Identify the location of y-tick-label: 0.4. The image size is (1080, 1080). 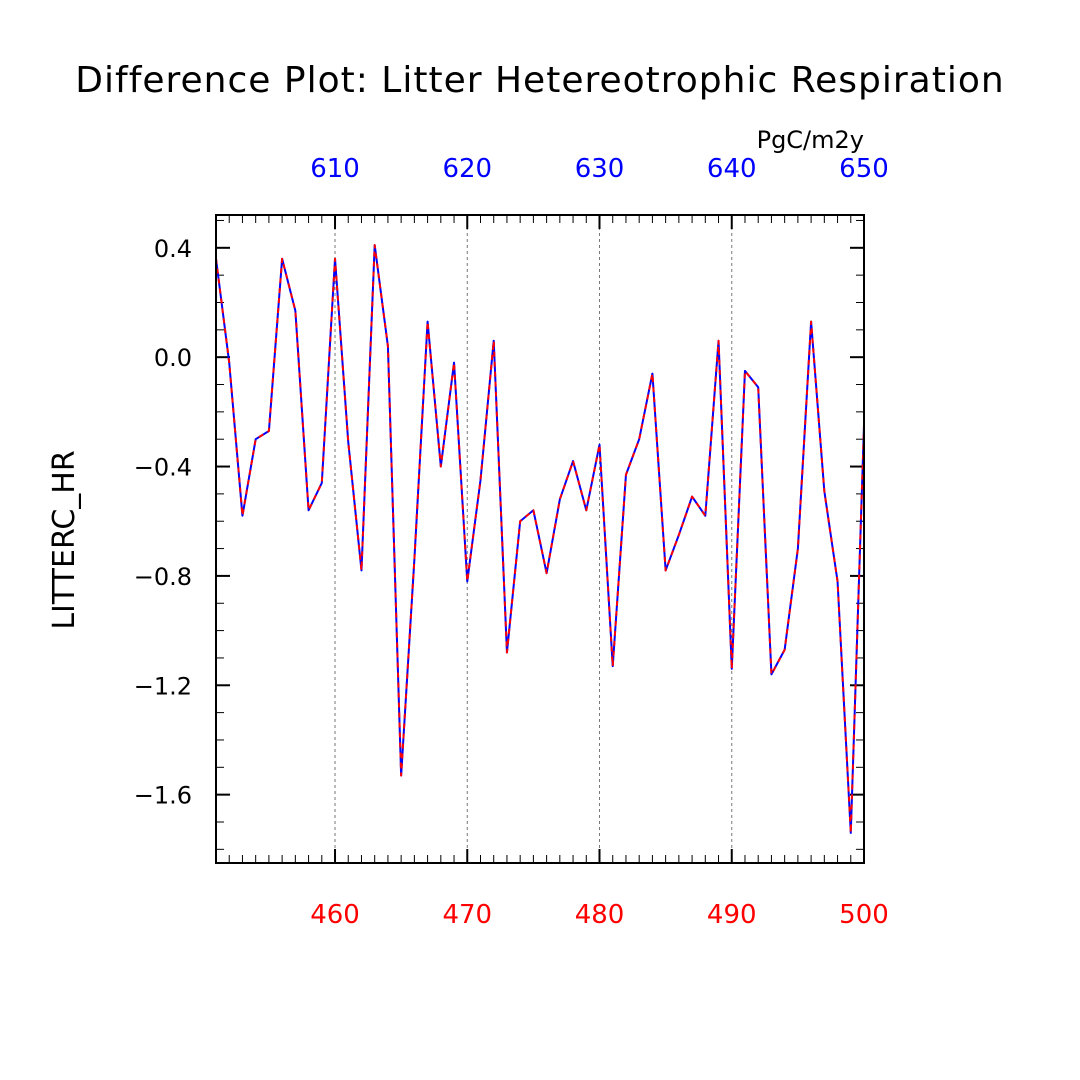
(173, 249).